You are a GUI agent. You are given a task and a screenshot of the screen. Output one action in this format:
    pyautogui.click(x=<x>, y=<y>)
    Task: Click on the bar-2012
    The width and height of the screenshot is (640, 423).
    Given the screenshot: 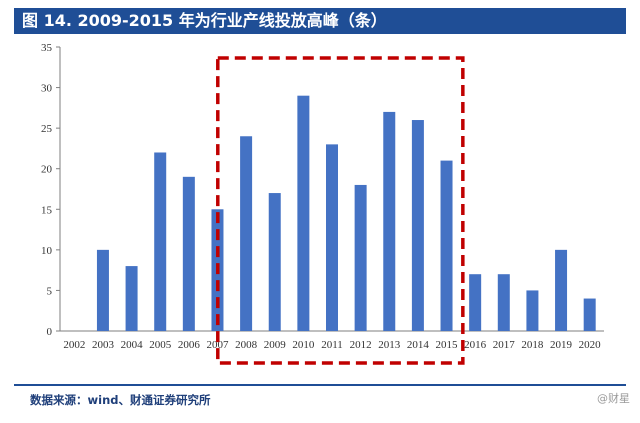 What is the action you would take?
    pyautogui.click(x=360, y=257)
    